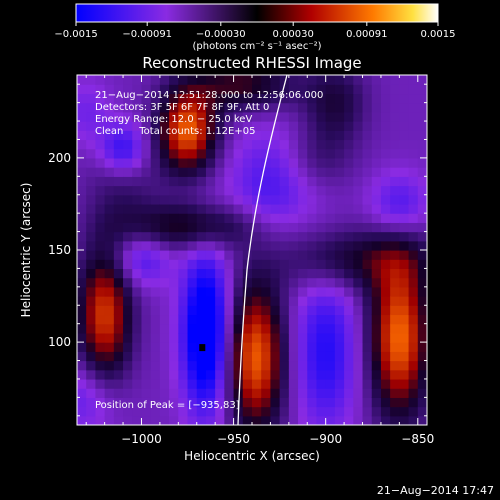 Image resolution: width=500 pixels, height=500 pixels. What do you see at coordinates (59, 250) in the screenshot?
I see `y-tick-label: 150` at bounding box center [59, 250].